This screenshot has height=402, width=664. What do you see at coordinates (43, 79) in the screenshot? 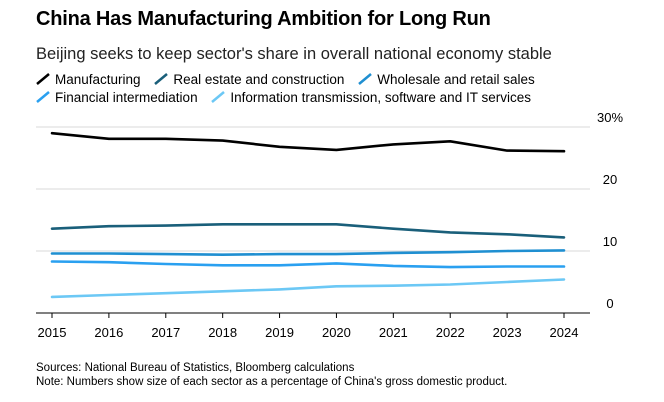
I see `legend-swatch-manufacturing` at bounding box center [43, 79].